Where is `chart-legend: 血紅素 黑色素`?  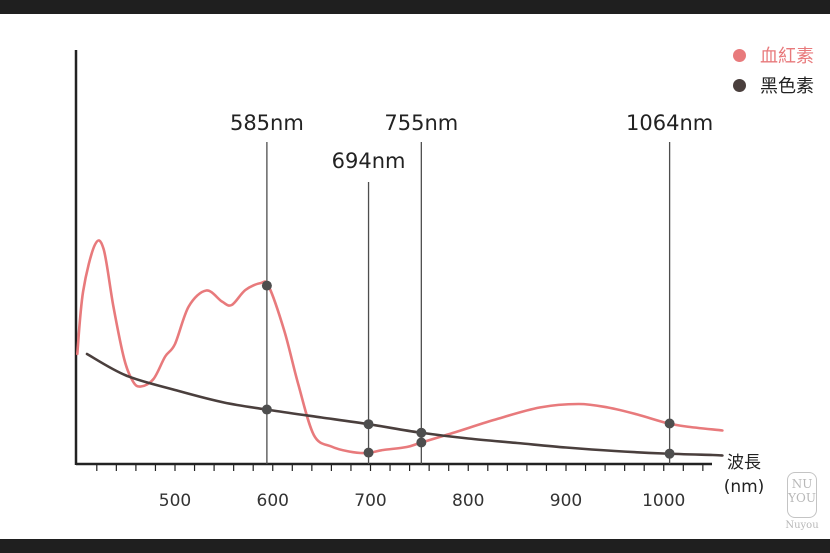 chart-legend: 血紅素 黑色素 is located at coordinates (773, 70).